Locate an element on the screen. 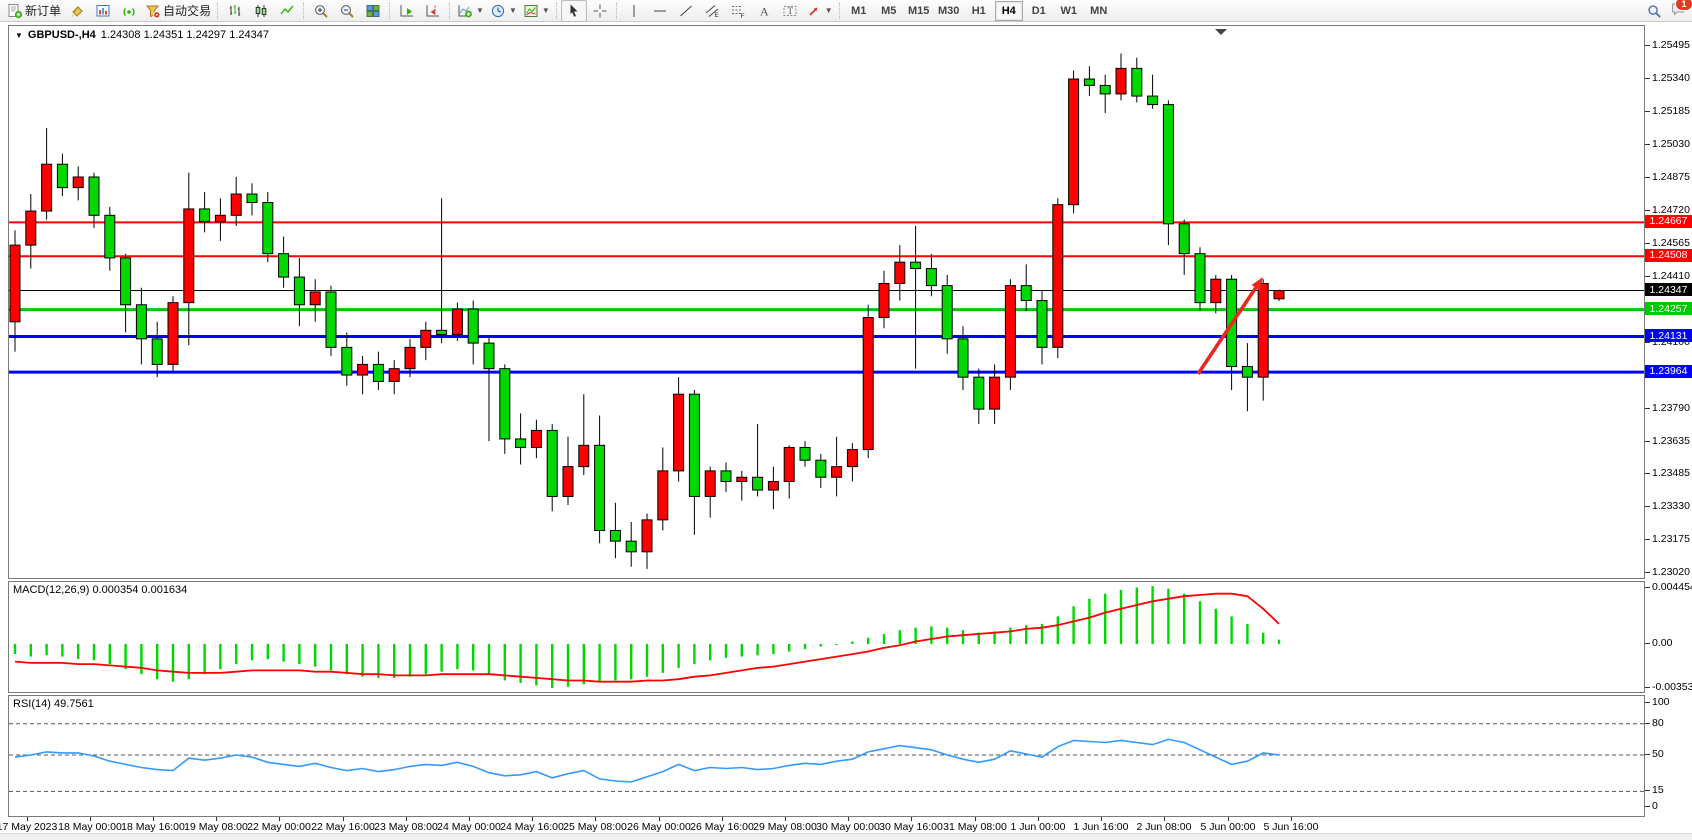 This screenshot has width=1692, height=840. chart-shift-button is located at coordinates (433, 11).